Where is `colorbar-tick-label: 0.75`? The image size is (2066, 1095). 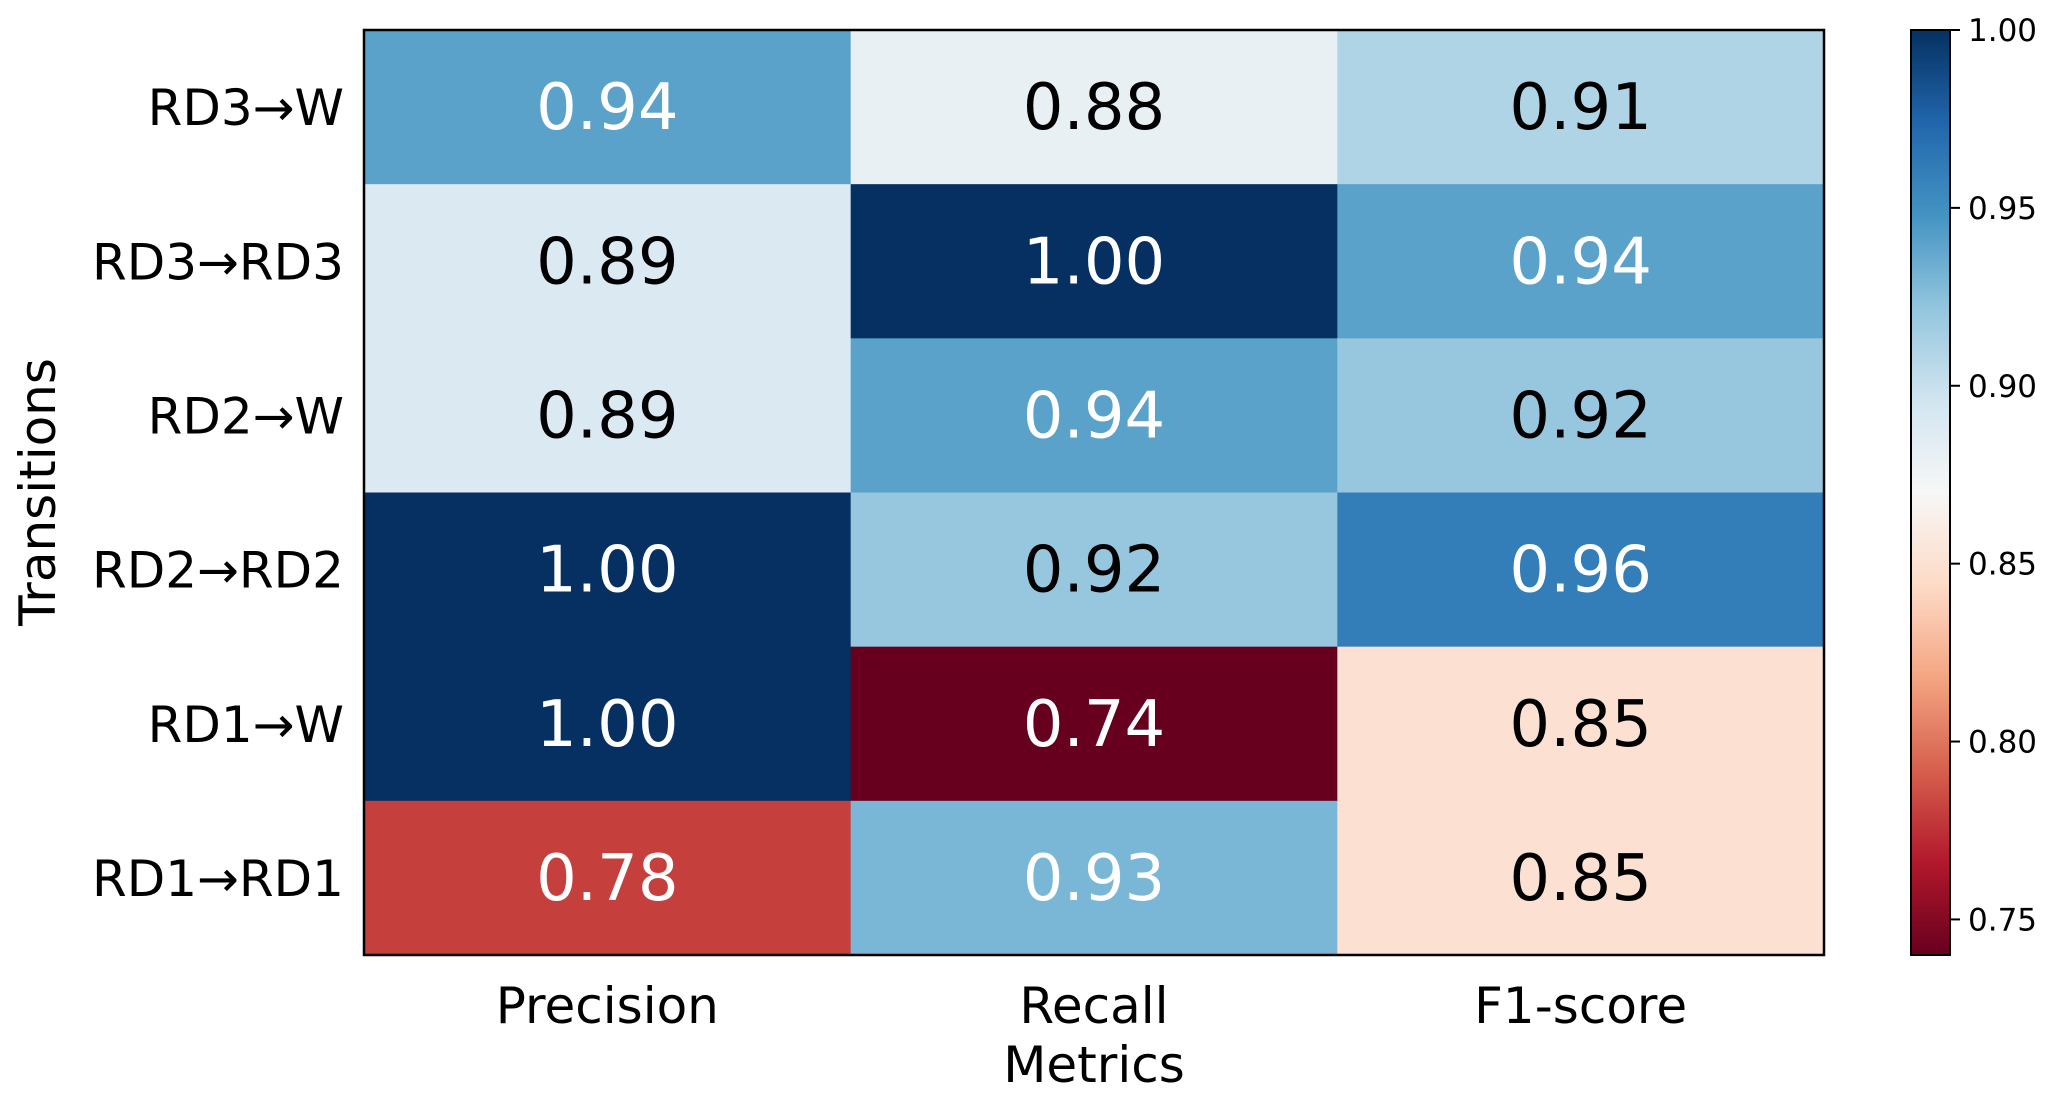
colorbar-tick-label: 0.75 is located at coordinates (2002, 920).